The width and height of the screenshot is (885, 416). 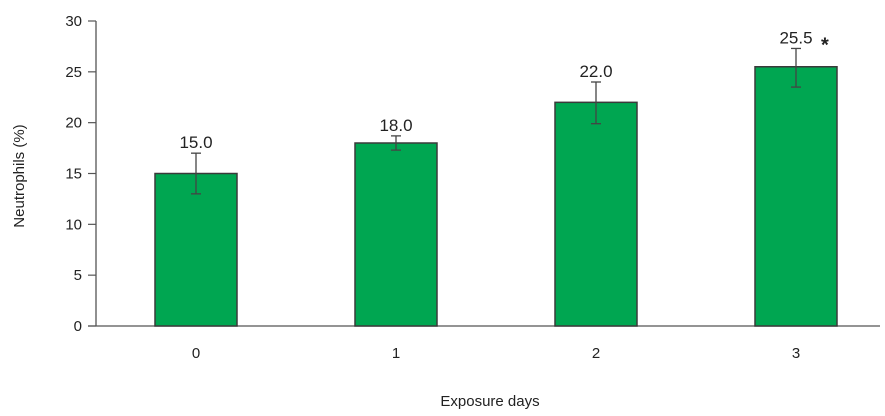 I want to click on y-tick-label: 25, so click(x=73, y=72).